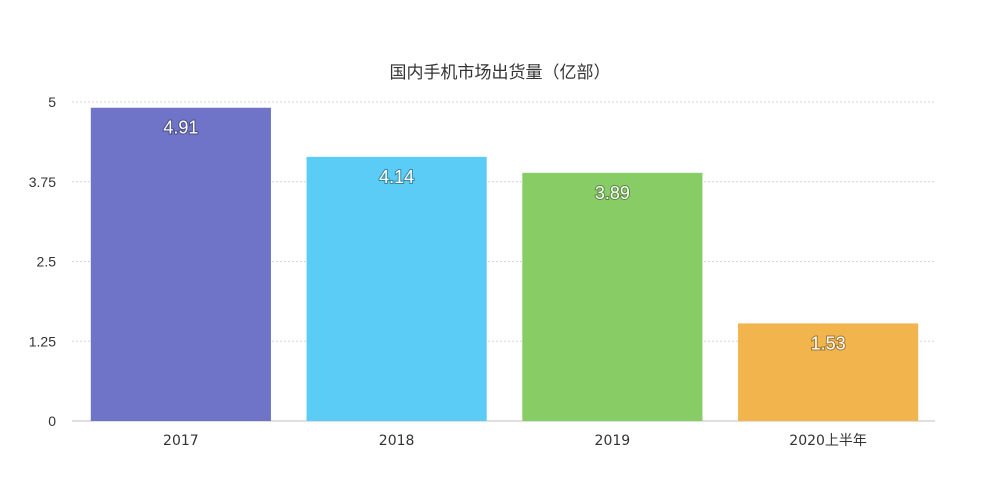 The image size is (1000, 488). I want to click on y-tick-label: 3.75, so click(42, 182).